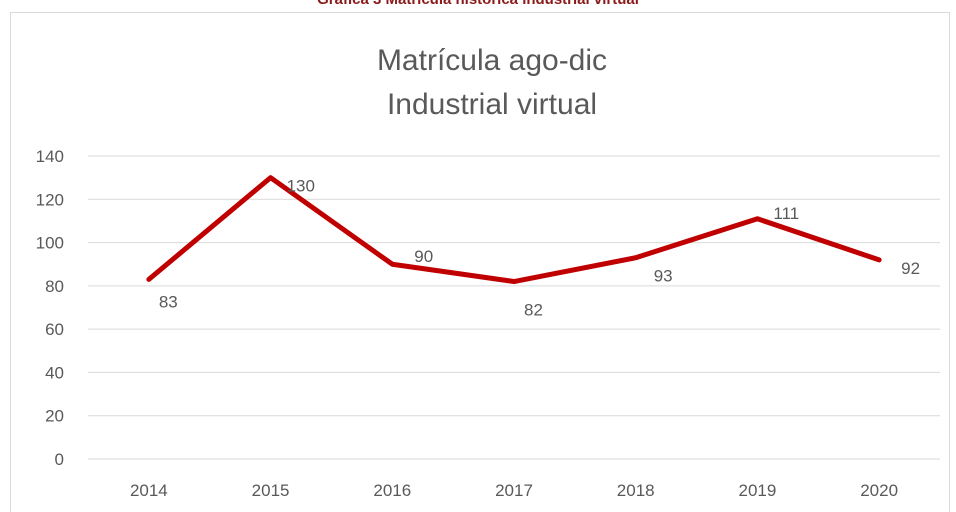 This screenshot has width=956, height=512. What do you see at coordinates (54, 416) in the screenshot?
I see `y-tick-label: 20` at bounding box center [54, 416].